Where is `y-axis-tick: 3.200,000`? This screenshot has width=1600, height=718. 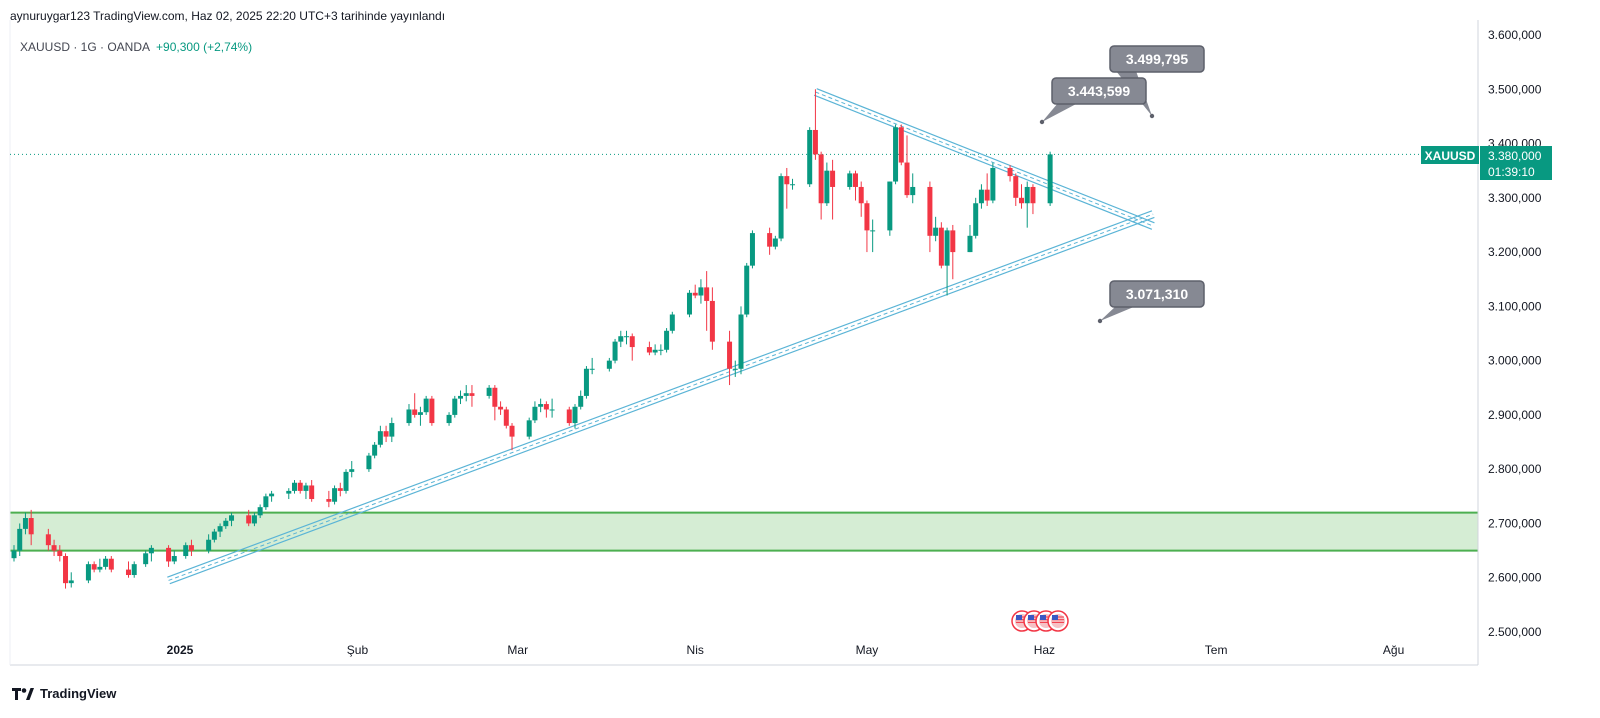 y-axis-tick: 3.200,000 is located at coordinates (1515, 252).